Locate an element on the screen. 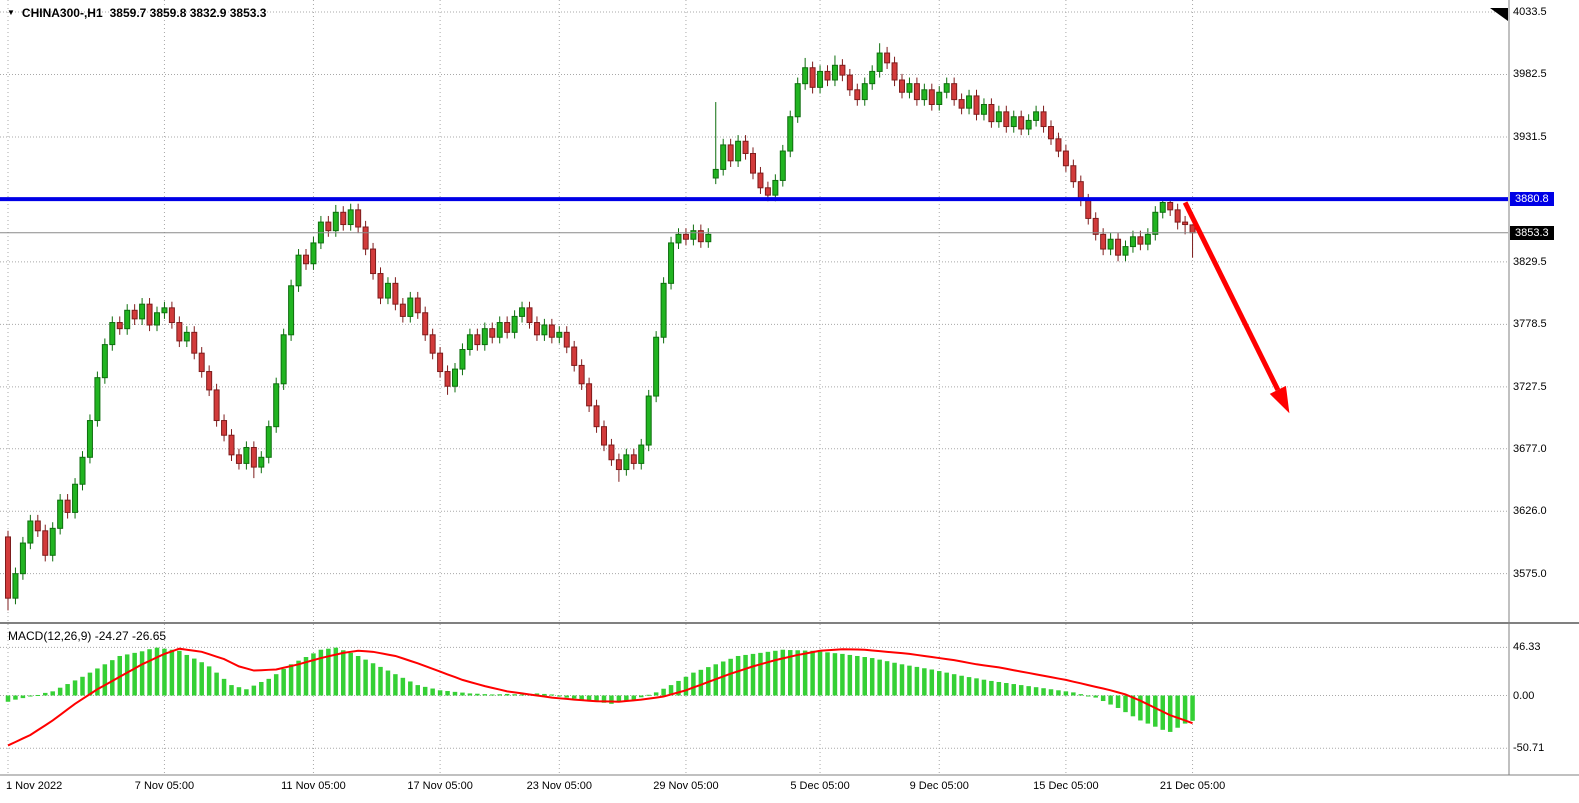 Image resolution: width=1579 pixels, height=803 pixels. symbol-timeframe-text: CHINA300-,H1 is located at coordinates (62, 13).